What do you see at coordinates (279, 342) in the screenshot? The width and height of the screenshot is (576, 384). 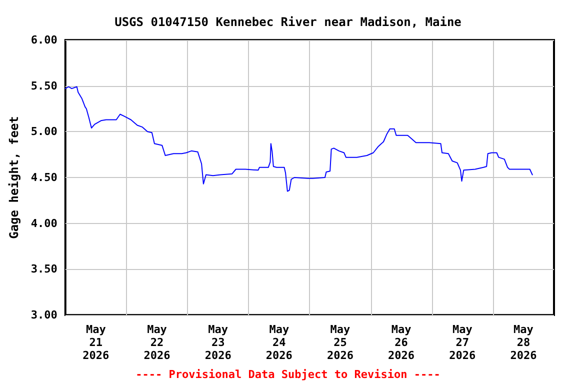 I see `x-tick-label: May 24 2026` at bounding box center [279, 342].